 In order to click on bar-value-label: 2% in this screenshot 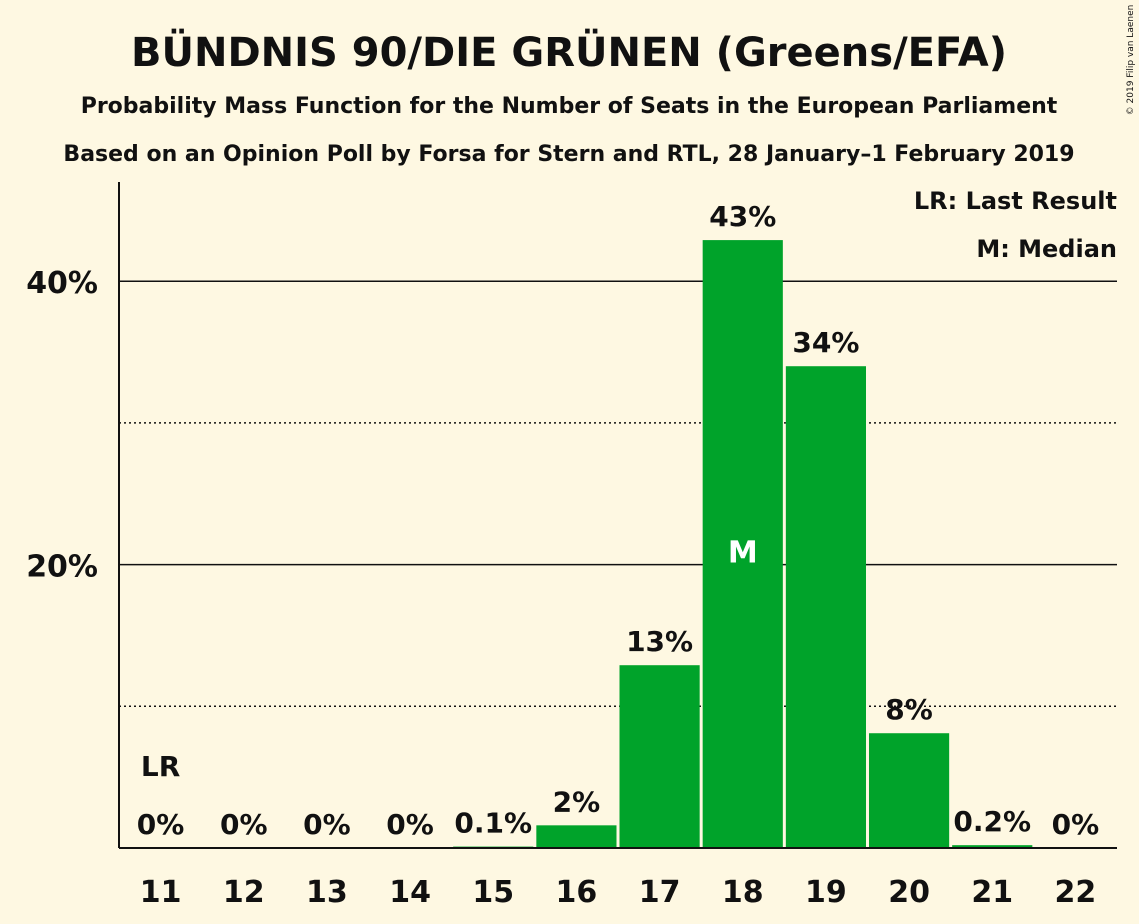, I will do `click(577, 801)`.